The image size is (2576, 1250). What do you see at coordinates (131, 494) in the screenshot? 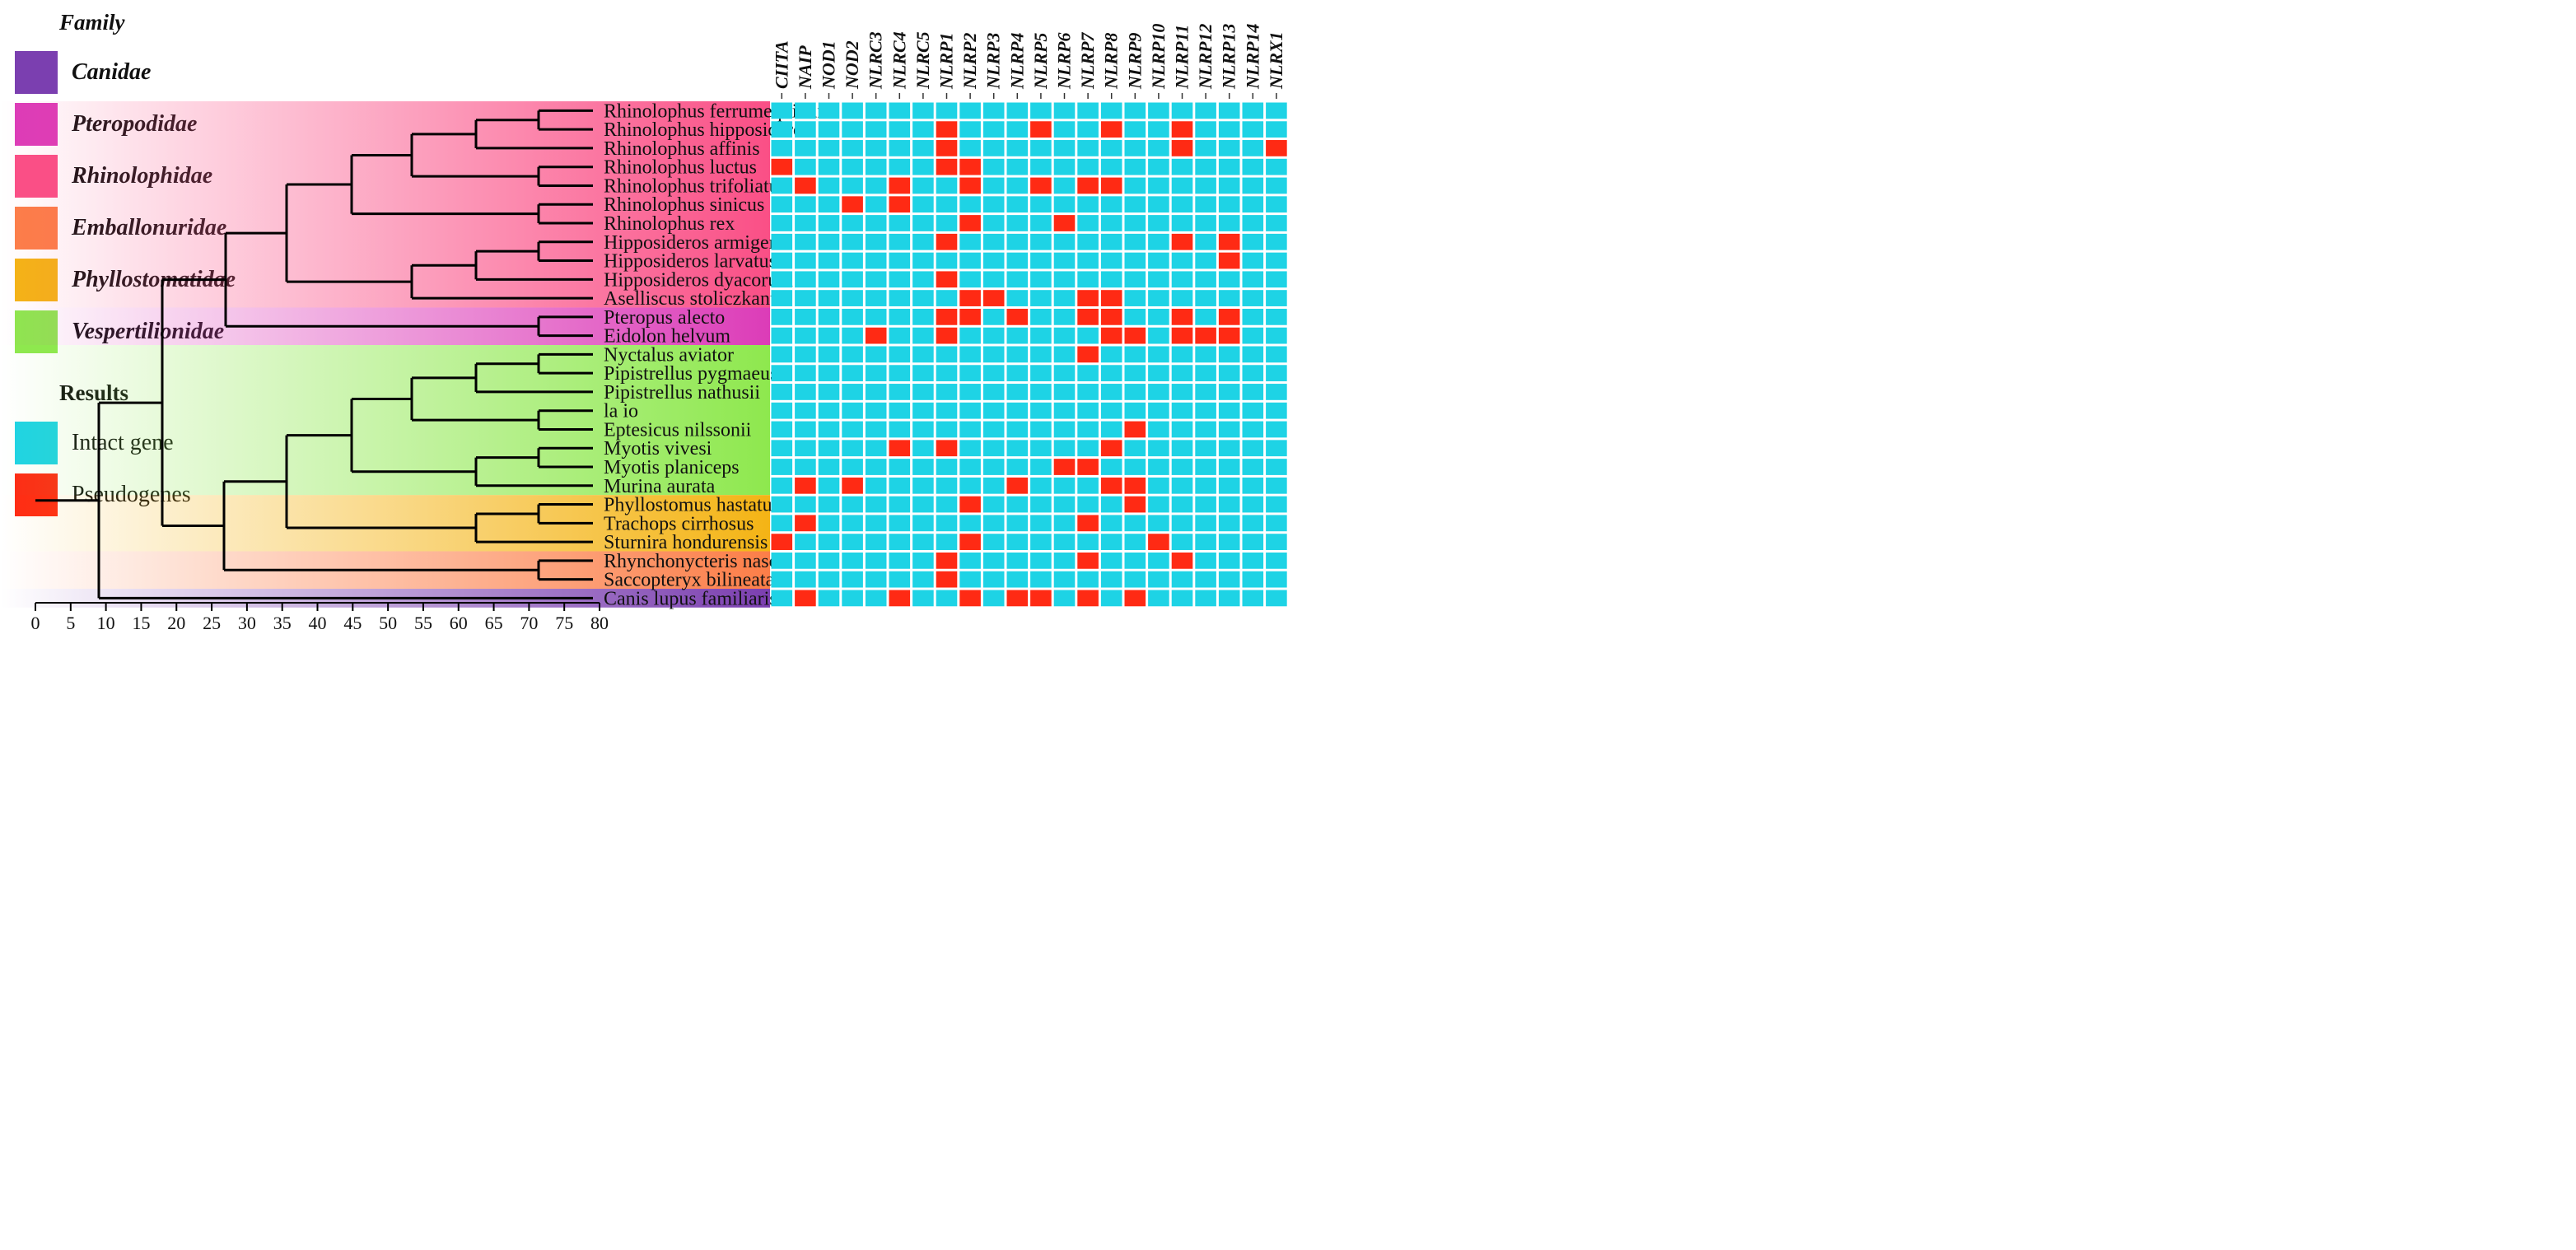
I see `legend-label-pseudogenes: Pseudogenes` at bounding box center [131, 494].